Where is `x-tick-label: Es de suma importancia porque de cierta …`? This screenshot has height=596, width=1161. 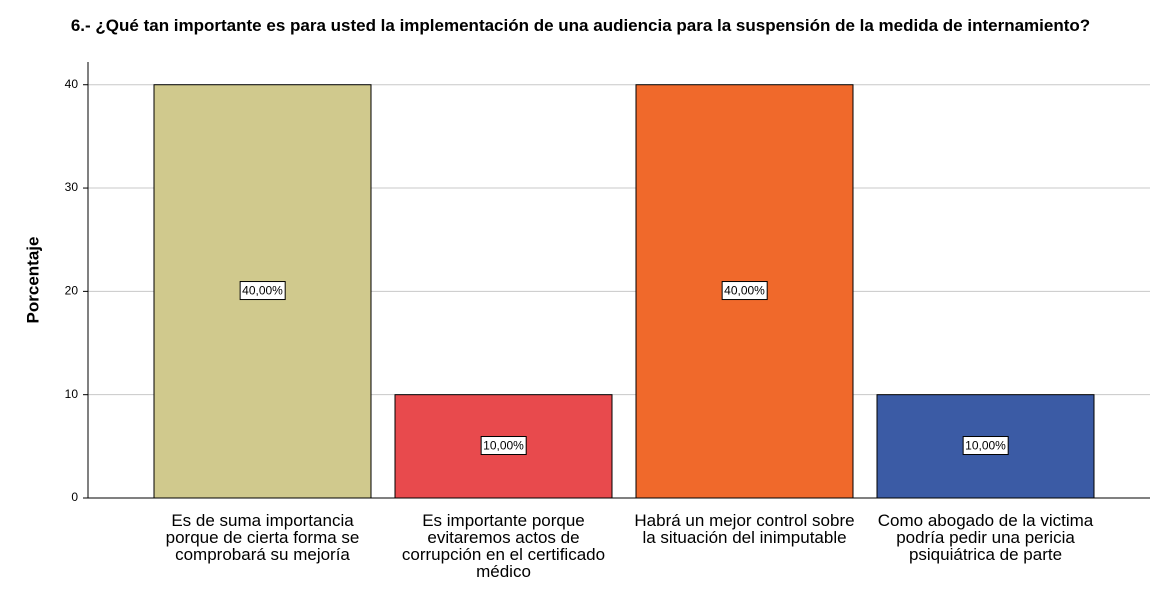 x-tick-label: Es de suma importancia porque de cierta … is located at coordinates (262, 537).